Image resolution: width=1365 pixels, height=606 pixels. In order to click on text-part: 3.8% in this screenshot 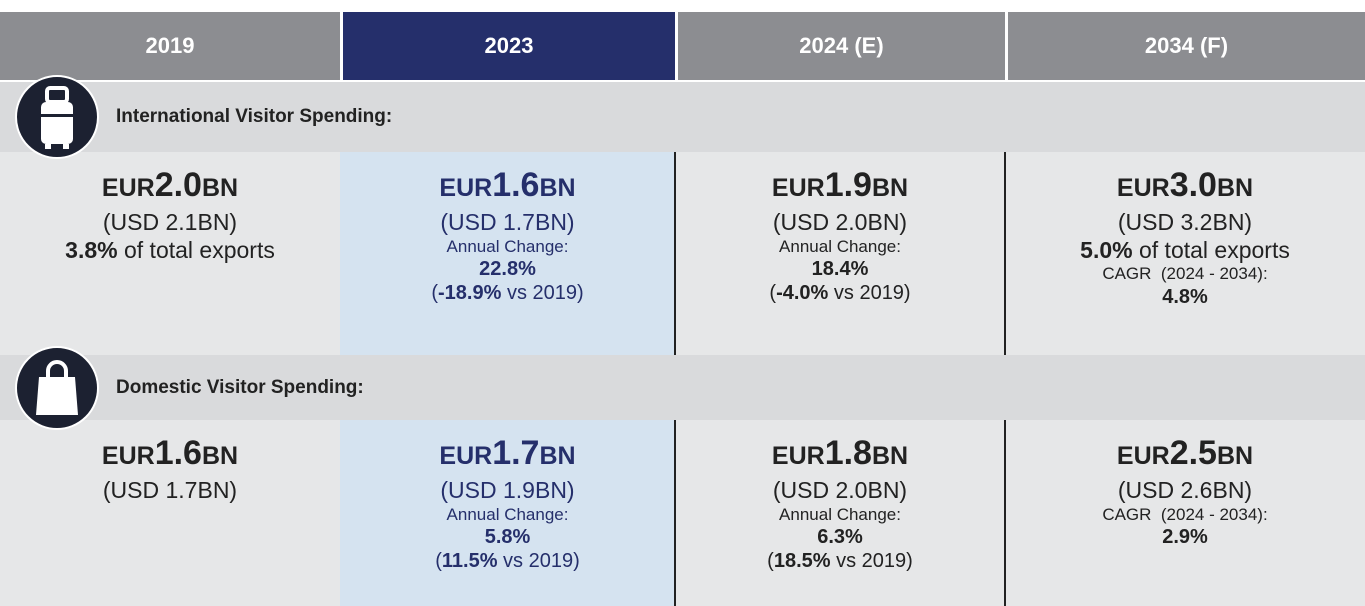, I will do `click(91, 249)`.